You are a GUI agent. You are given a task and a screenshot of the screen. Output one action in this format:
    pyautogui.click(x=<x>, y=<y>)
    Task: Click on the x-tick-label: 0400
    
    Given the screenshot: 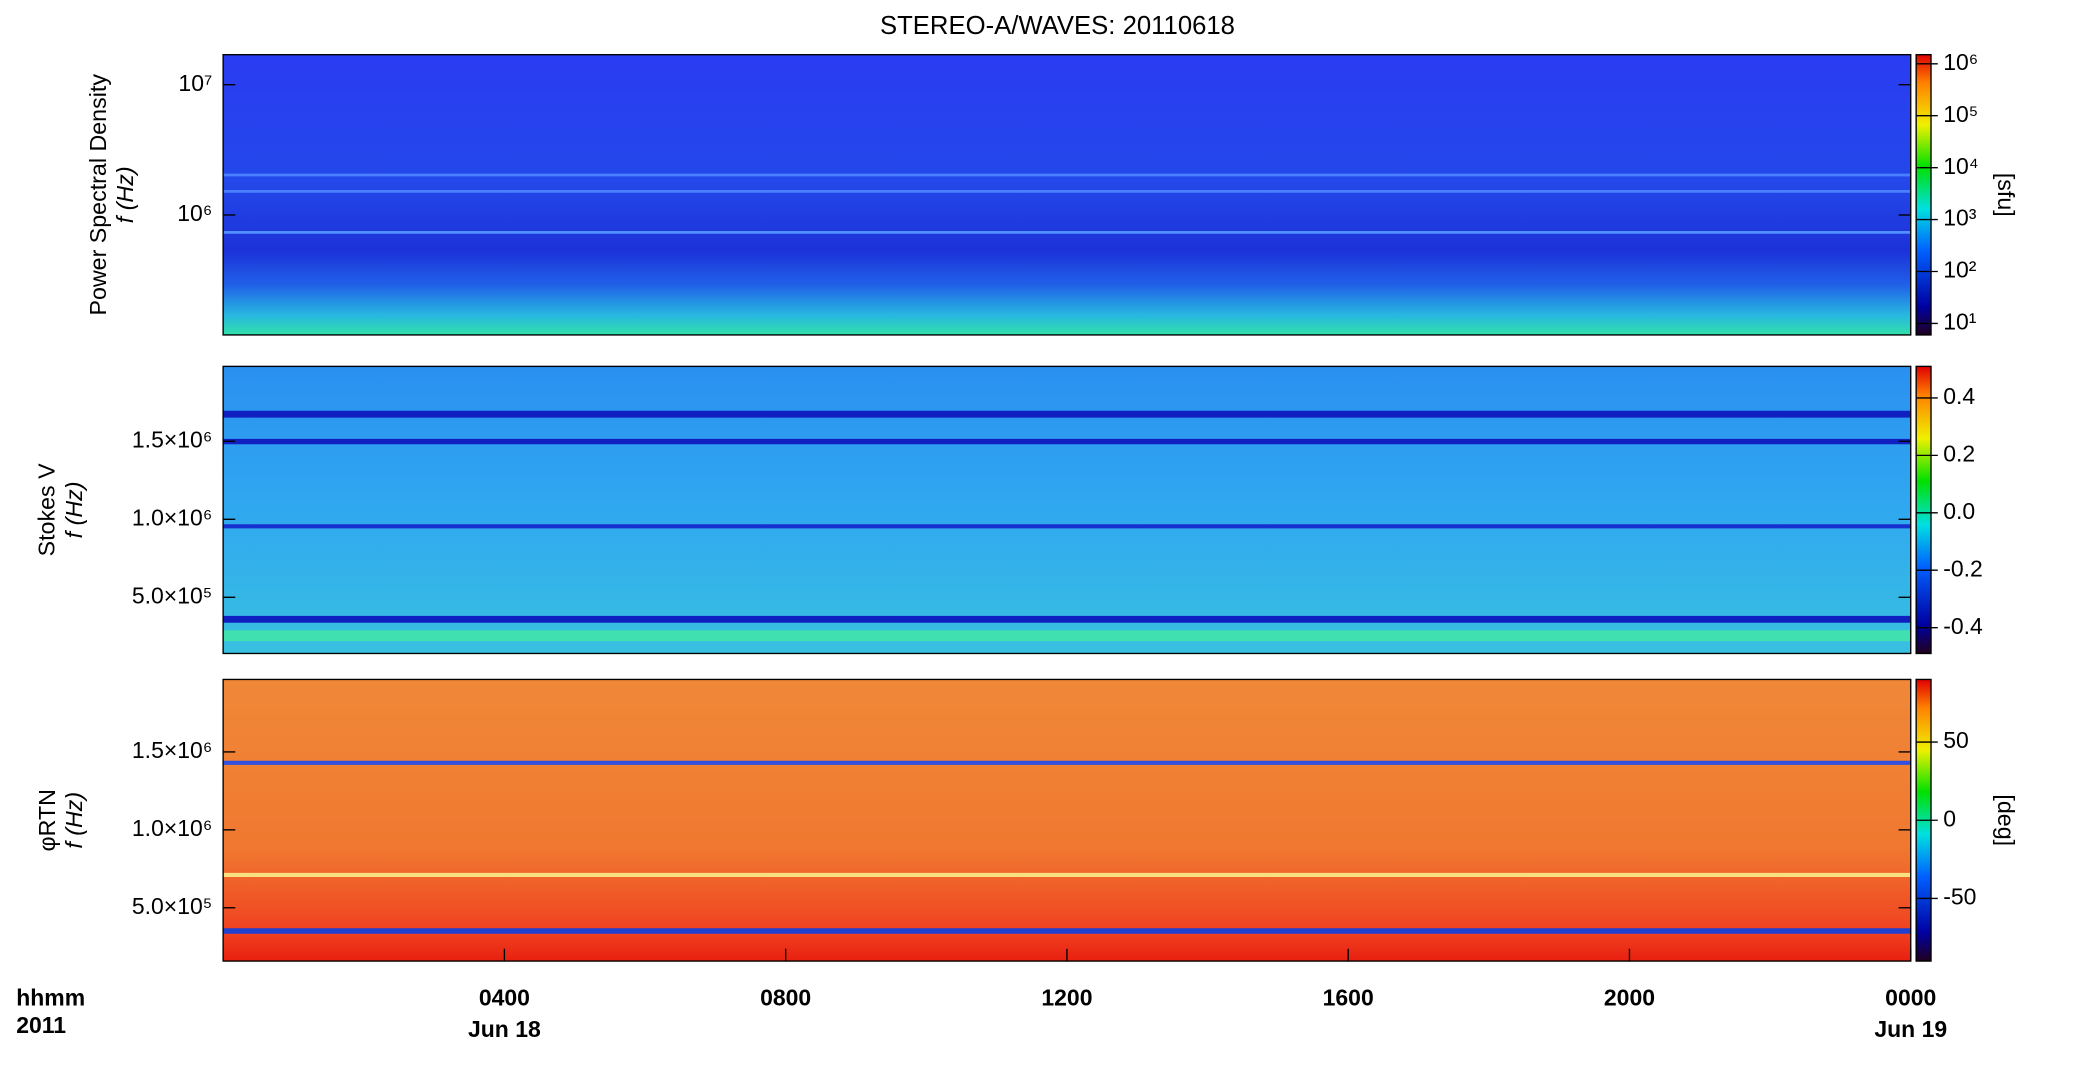 What is the action you would take?
    pyautogui.click(x=504, y=997)
    